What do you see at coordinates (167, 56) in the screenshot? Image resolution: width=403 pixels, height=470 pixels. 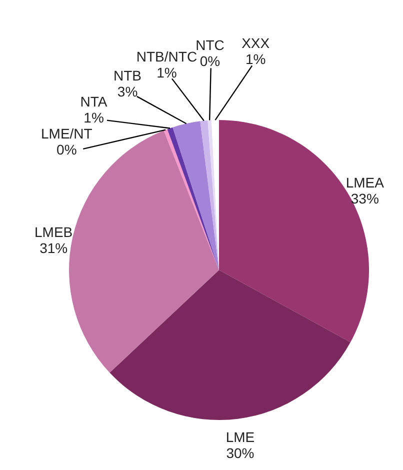 I see `slice-label: NTB/NTC` at bounding box center [167, 56].